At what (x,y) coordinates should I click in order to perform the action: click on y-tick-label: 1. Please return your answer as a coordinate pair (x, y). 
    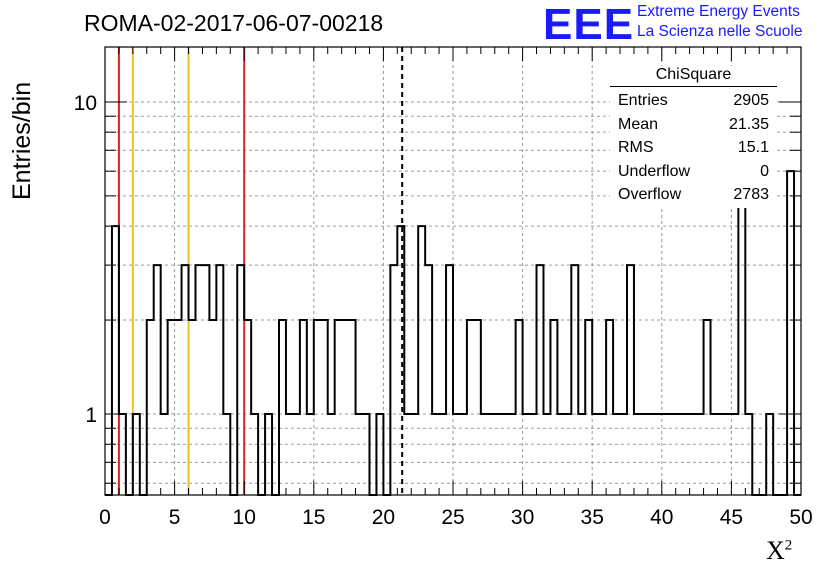
    Looking at the image, I should click on (91, 415).